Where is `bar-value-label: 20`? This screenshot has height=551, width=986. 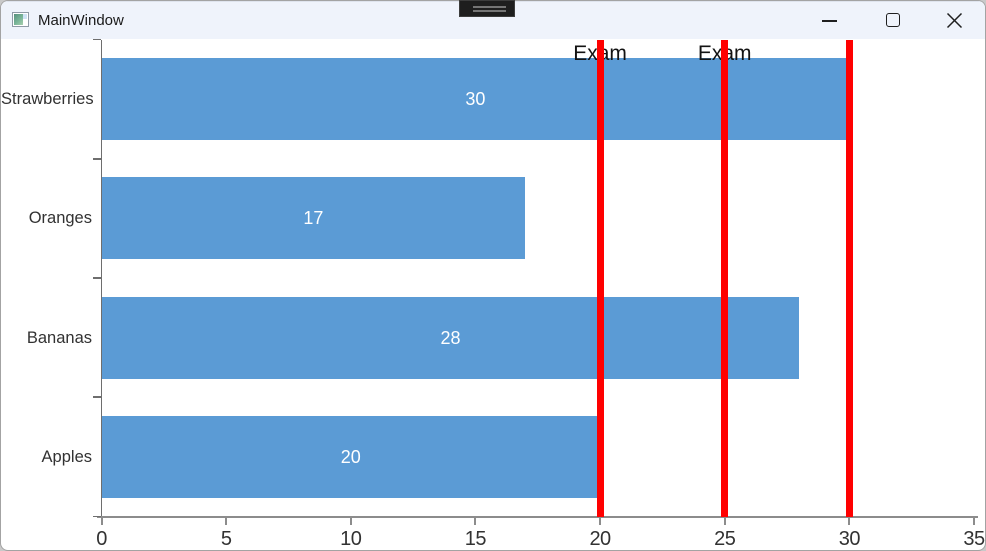 bar-value-label: 20 is located at coordinates (350, 456).